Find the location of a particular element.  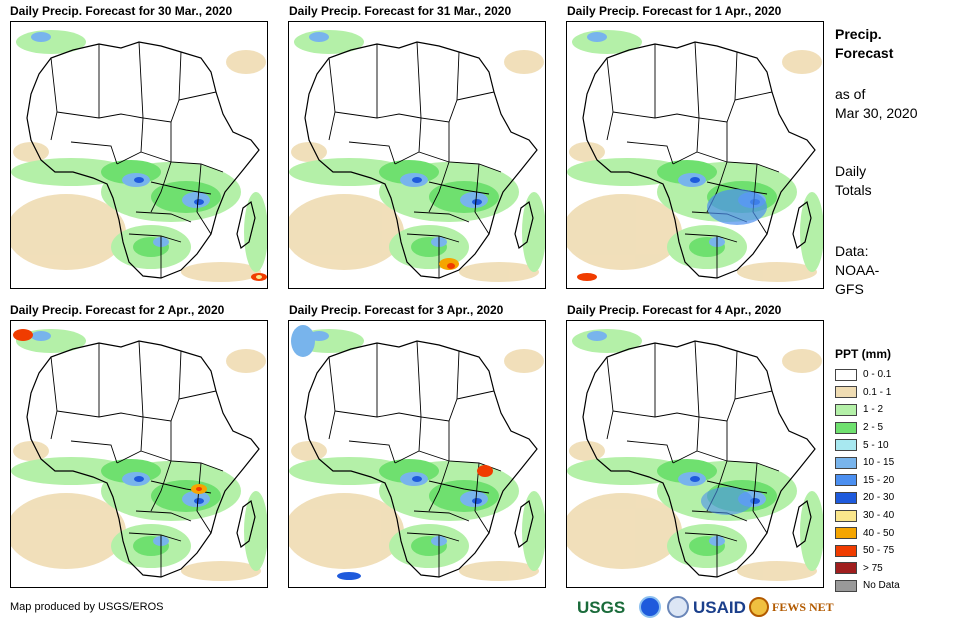

legend-row: 30 - 40 is located at coordinates (867, 516).